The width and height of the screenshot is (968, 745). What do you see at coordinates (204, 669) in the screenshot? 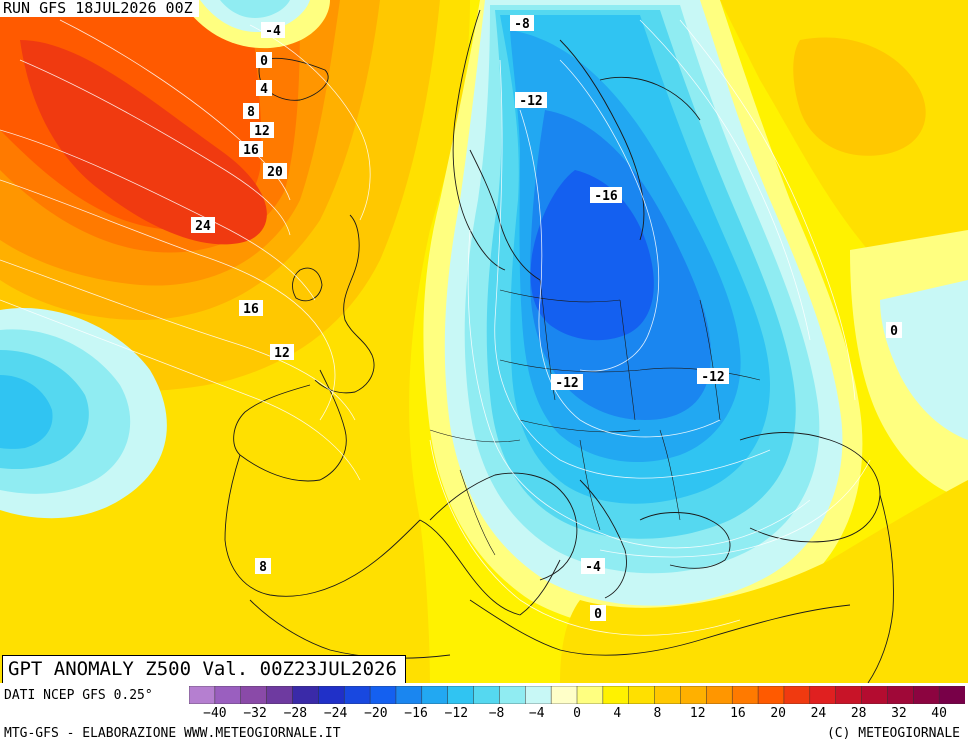
I see `map-title: GPT ANOMALY Z500 Val. 00Z23JUL2026` at bounding box center [204, 669].